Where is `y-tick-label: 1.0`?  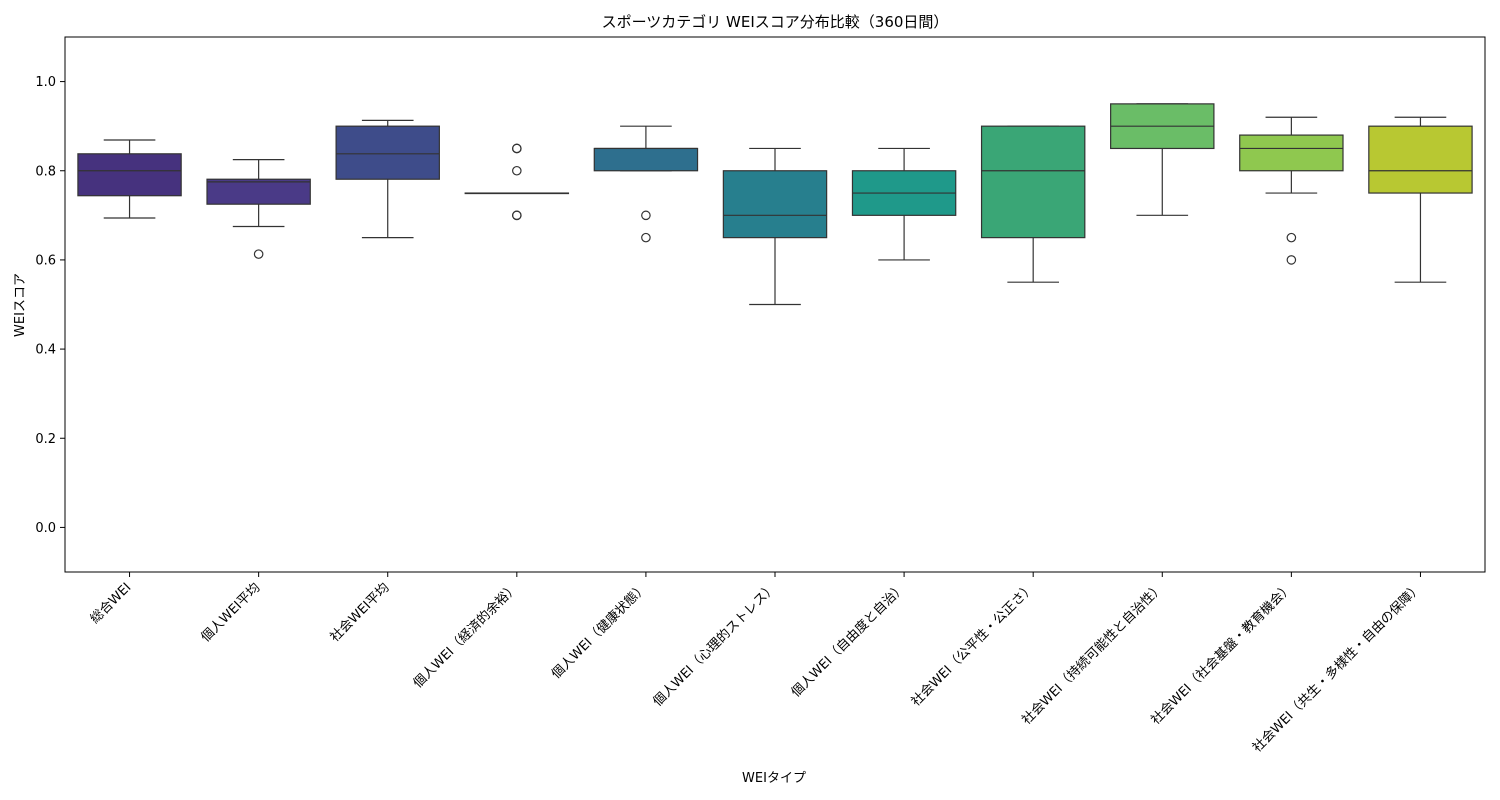
y-tick-label: 1.0 is located at coordinates (45, 82).